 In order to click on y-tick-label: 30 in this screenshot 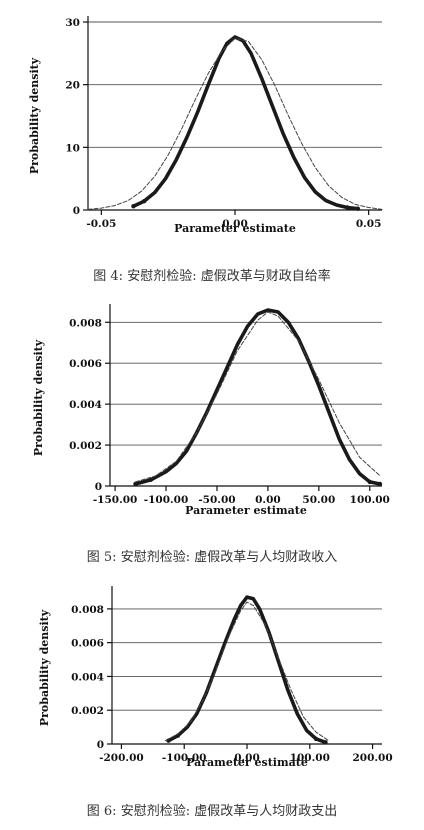, I will do `click(72, 23)`.